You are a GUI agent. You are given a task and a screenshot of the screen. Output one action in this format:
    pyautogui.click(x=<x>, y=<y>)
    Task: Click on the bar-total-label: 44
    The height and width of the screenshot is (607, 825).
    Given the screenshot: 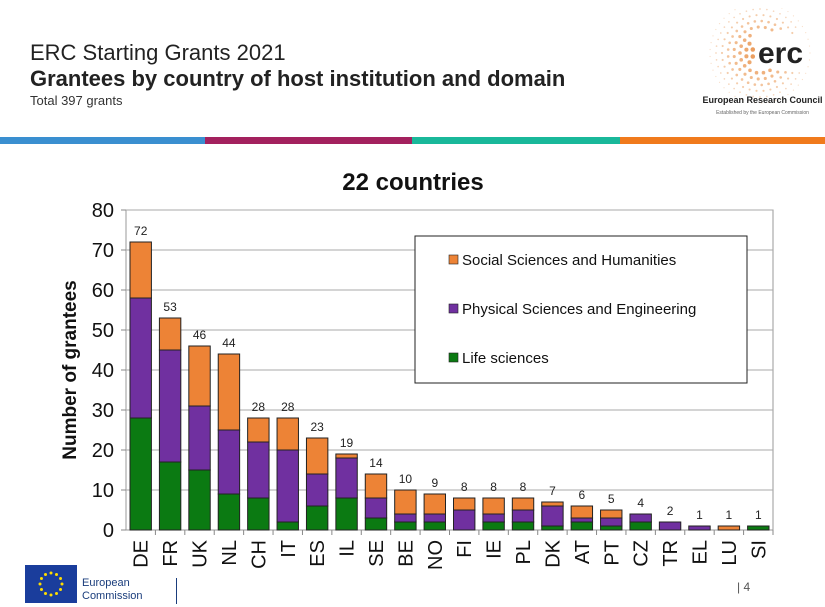 What is the action you would take?
    pyautogui.click(x=229, y=343)
    